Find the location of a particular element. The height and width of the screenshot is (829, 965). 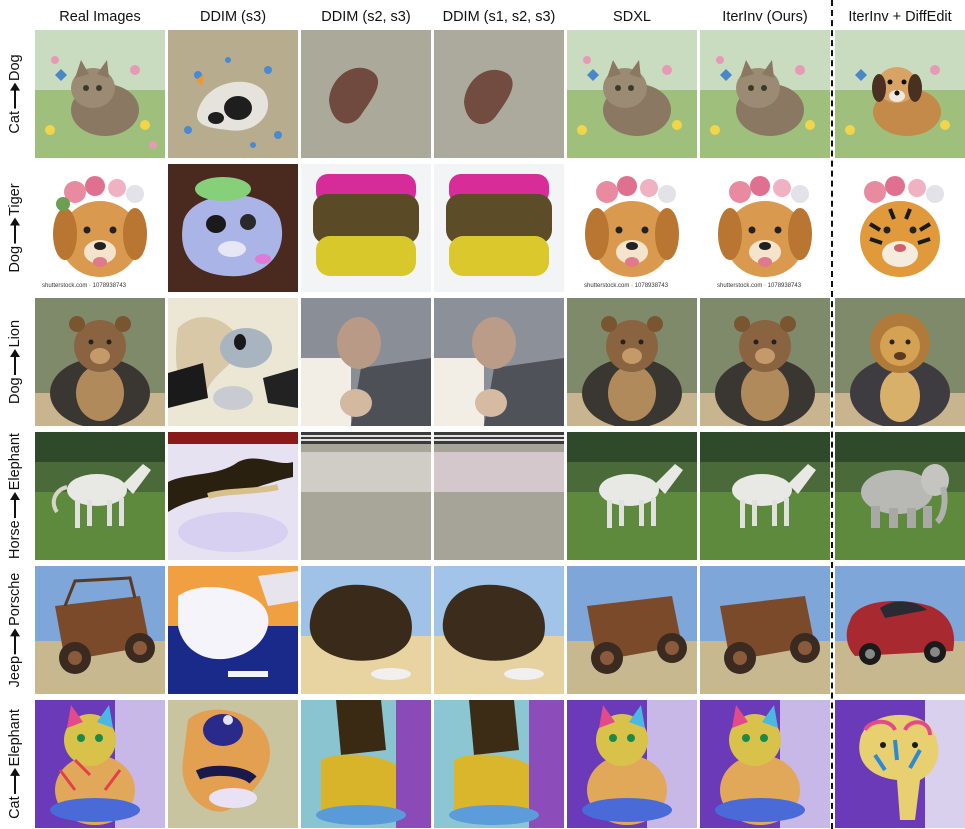

image-ddim-s2-s3-row5 is located at coordinates (366, 630).